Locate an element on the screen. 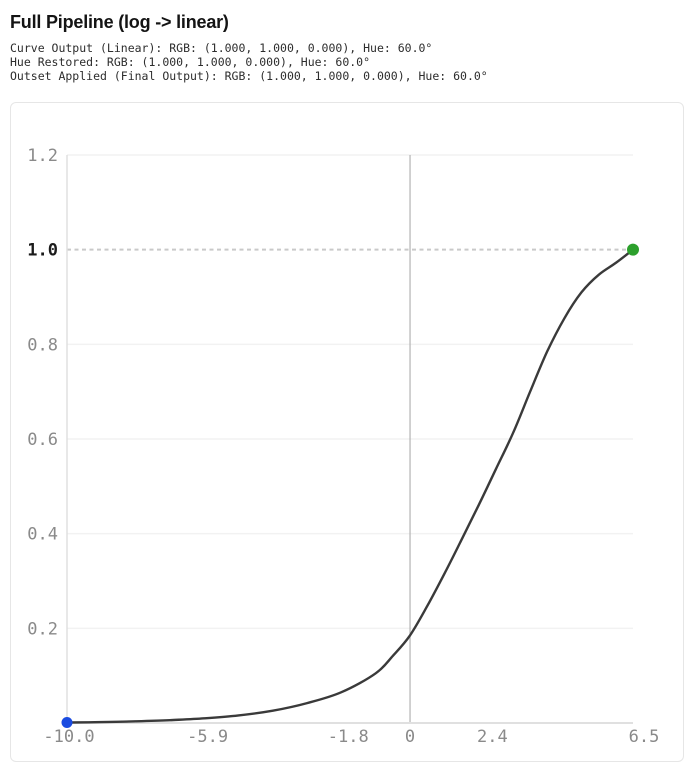 This screenshot has width=690, height=762. x-tick-labels: -10.0 -5.9 -1.8 0 2.4 6.5 is located at coordinates (351, 737).